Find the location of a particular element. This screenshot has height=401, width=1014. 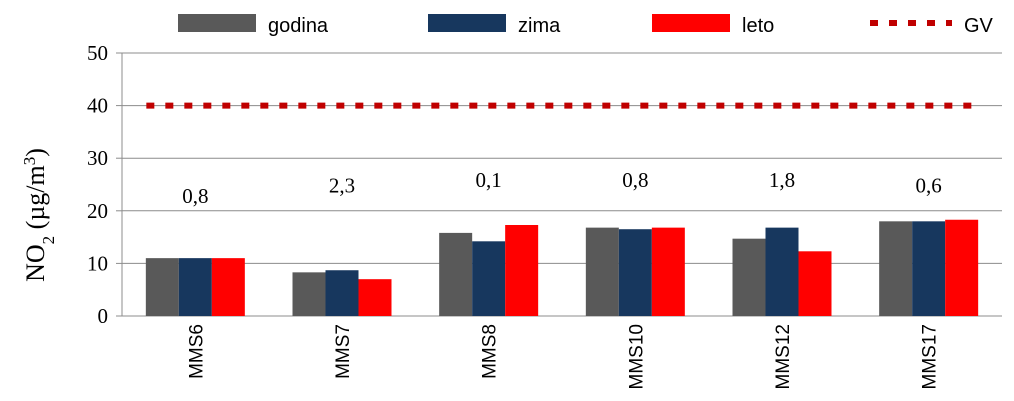

x-tick-label-MMS10: MMS10 is located at coordinates (636, 356).